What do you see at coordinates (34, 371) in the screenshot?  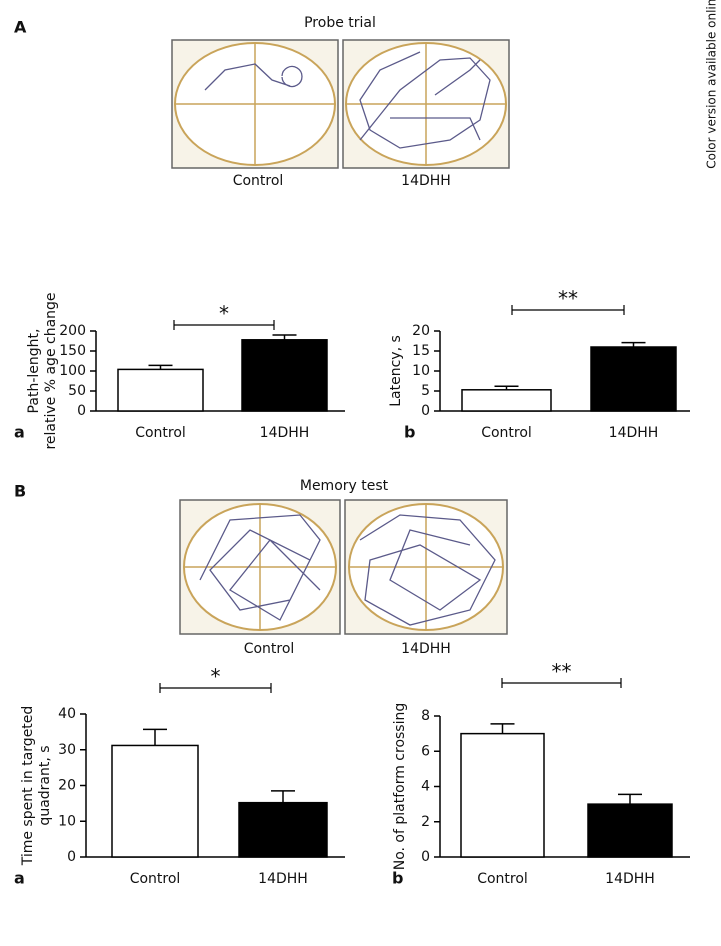 I see `y-axis-label: Path-lenght,` at bounding box center [34, 371].